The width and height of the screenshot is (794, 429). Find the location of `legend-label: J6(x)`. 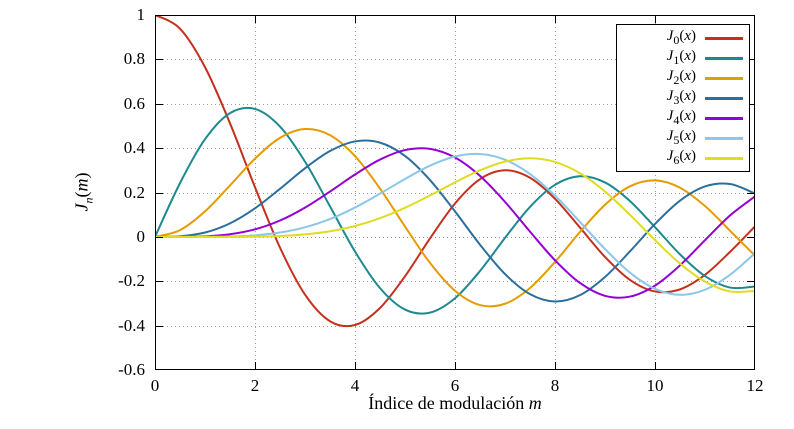

legend-label: J6(x) is located at coordinates (681, 157).